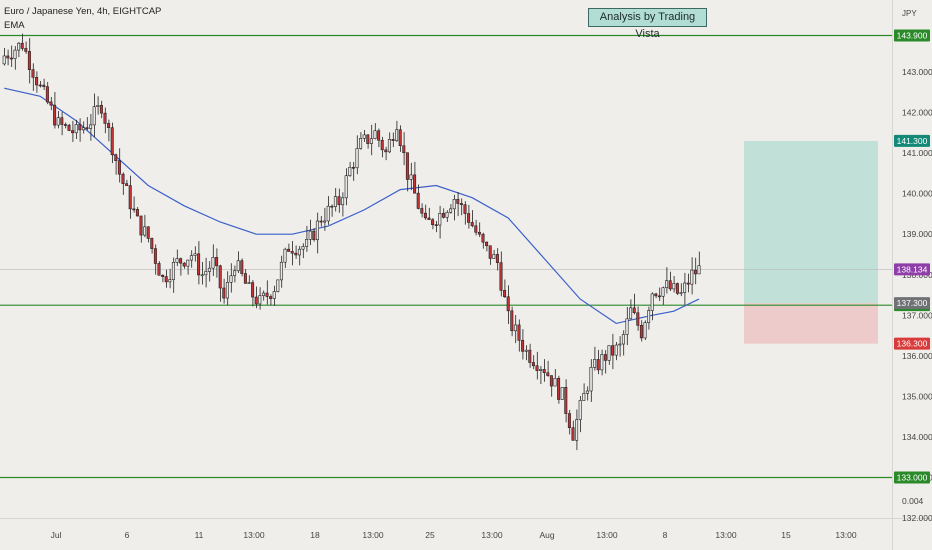  What do you see at coordinates (127, 535) in the screenshot?
I see `time-tick-label: 6` at bounding box center [127, 535].